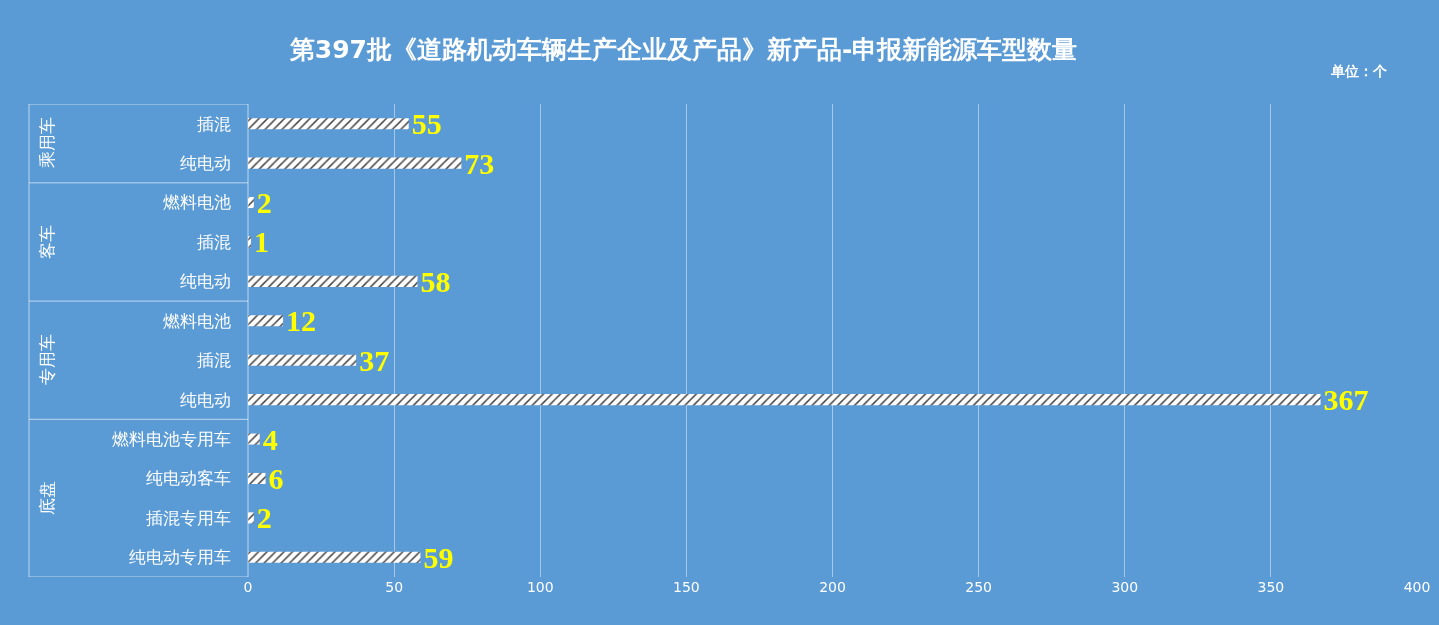  Describe the element at coordinates (1271, 587) in the screenshot. I see `x-tick-label: 350` at that location.